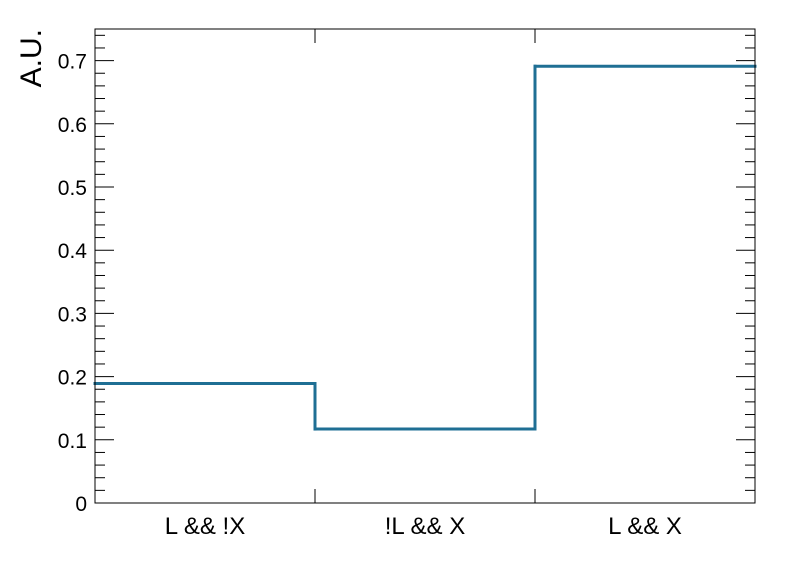  I want to click on x-category-label: L && X, so click(645, 526).